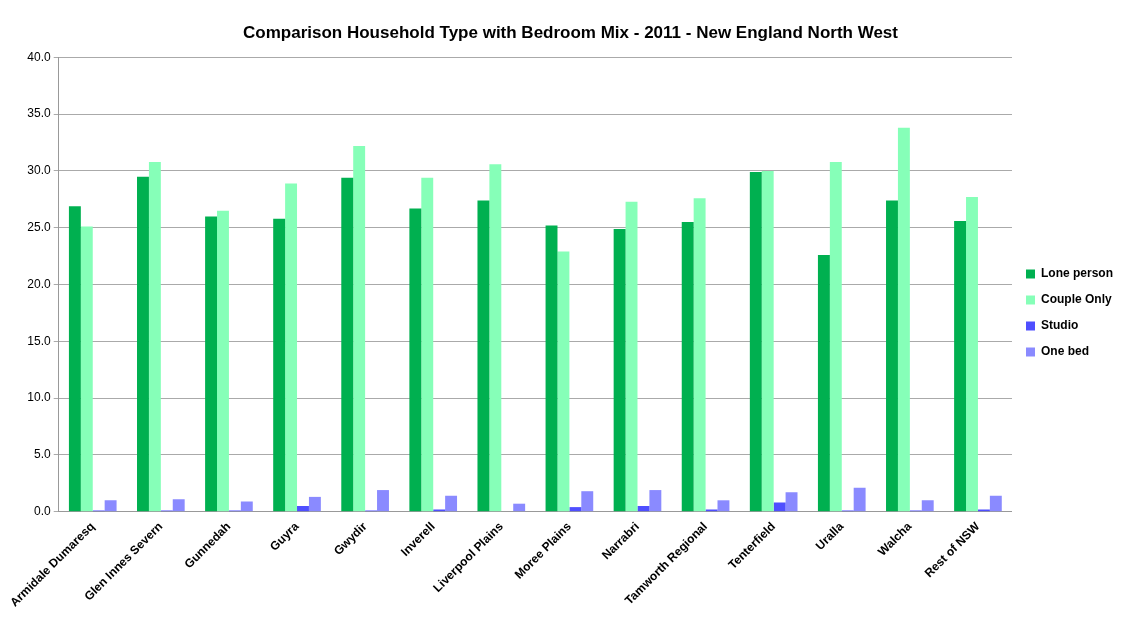 This screenshot has width=1145, height=630. Describe the element at coordinates (39, 397) in the screenshot. I see `y-tick-label: 10.0` at that location.